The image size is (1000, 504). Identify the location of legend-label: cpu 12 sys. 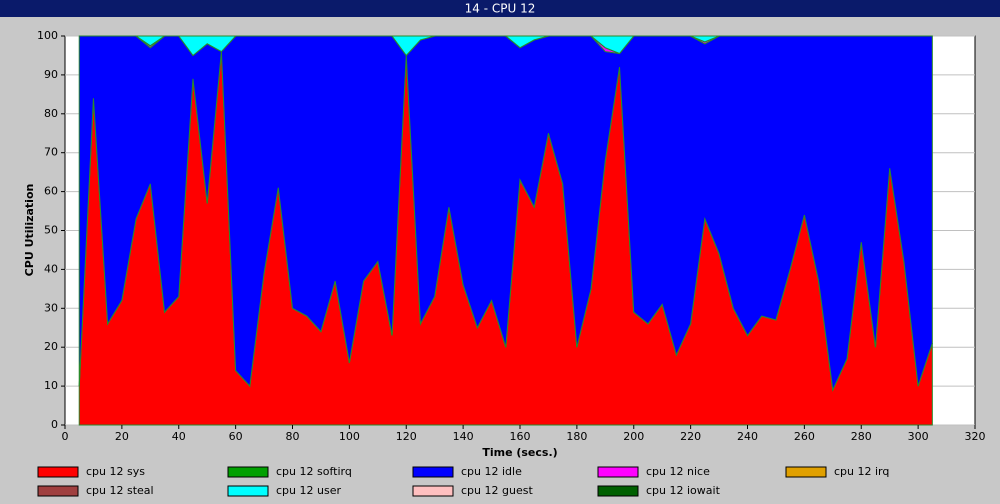
(115, 471).